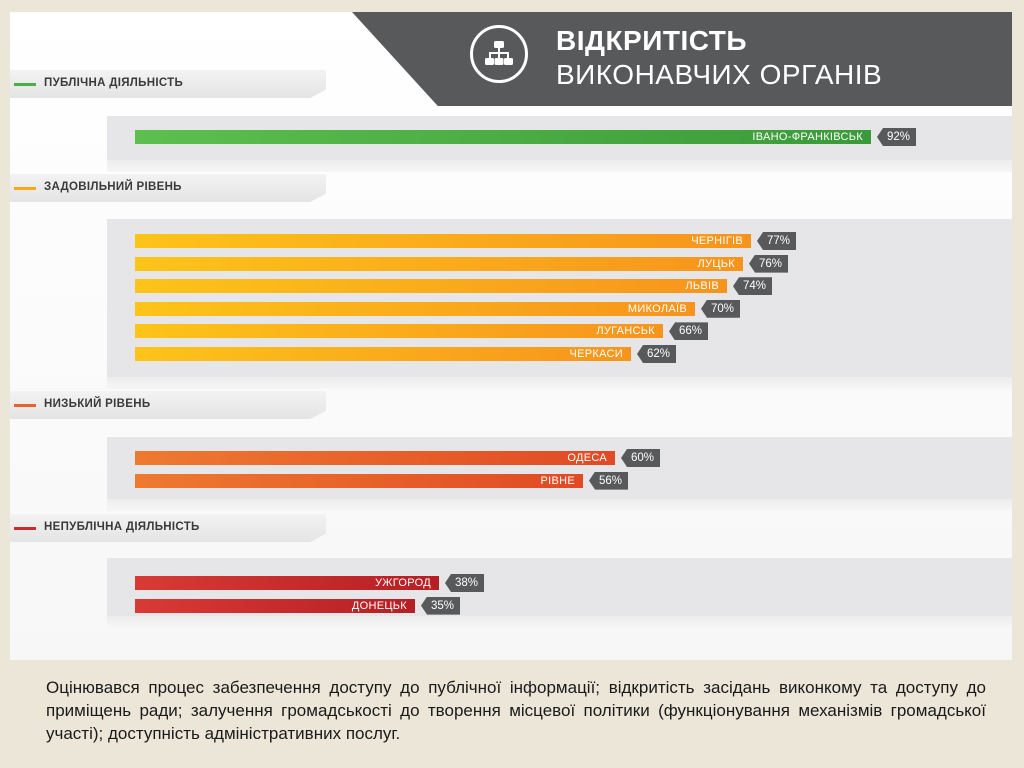 The width and height of the screenshot is (1024, 768). What do you see at coordinates (587, 458) in the screenshot?
I see `bar-city-label: ОДЕСА` at bounding box center [587, 458].